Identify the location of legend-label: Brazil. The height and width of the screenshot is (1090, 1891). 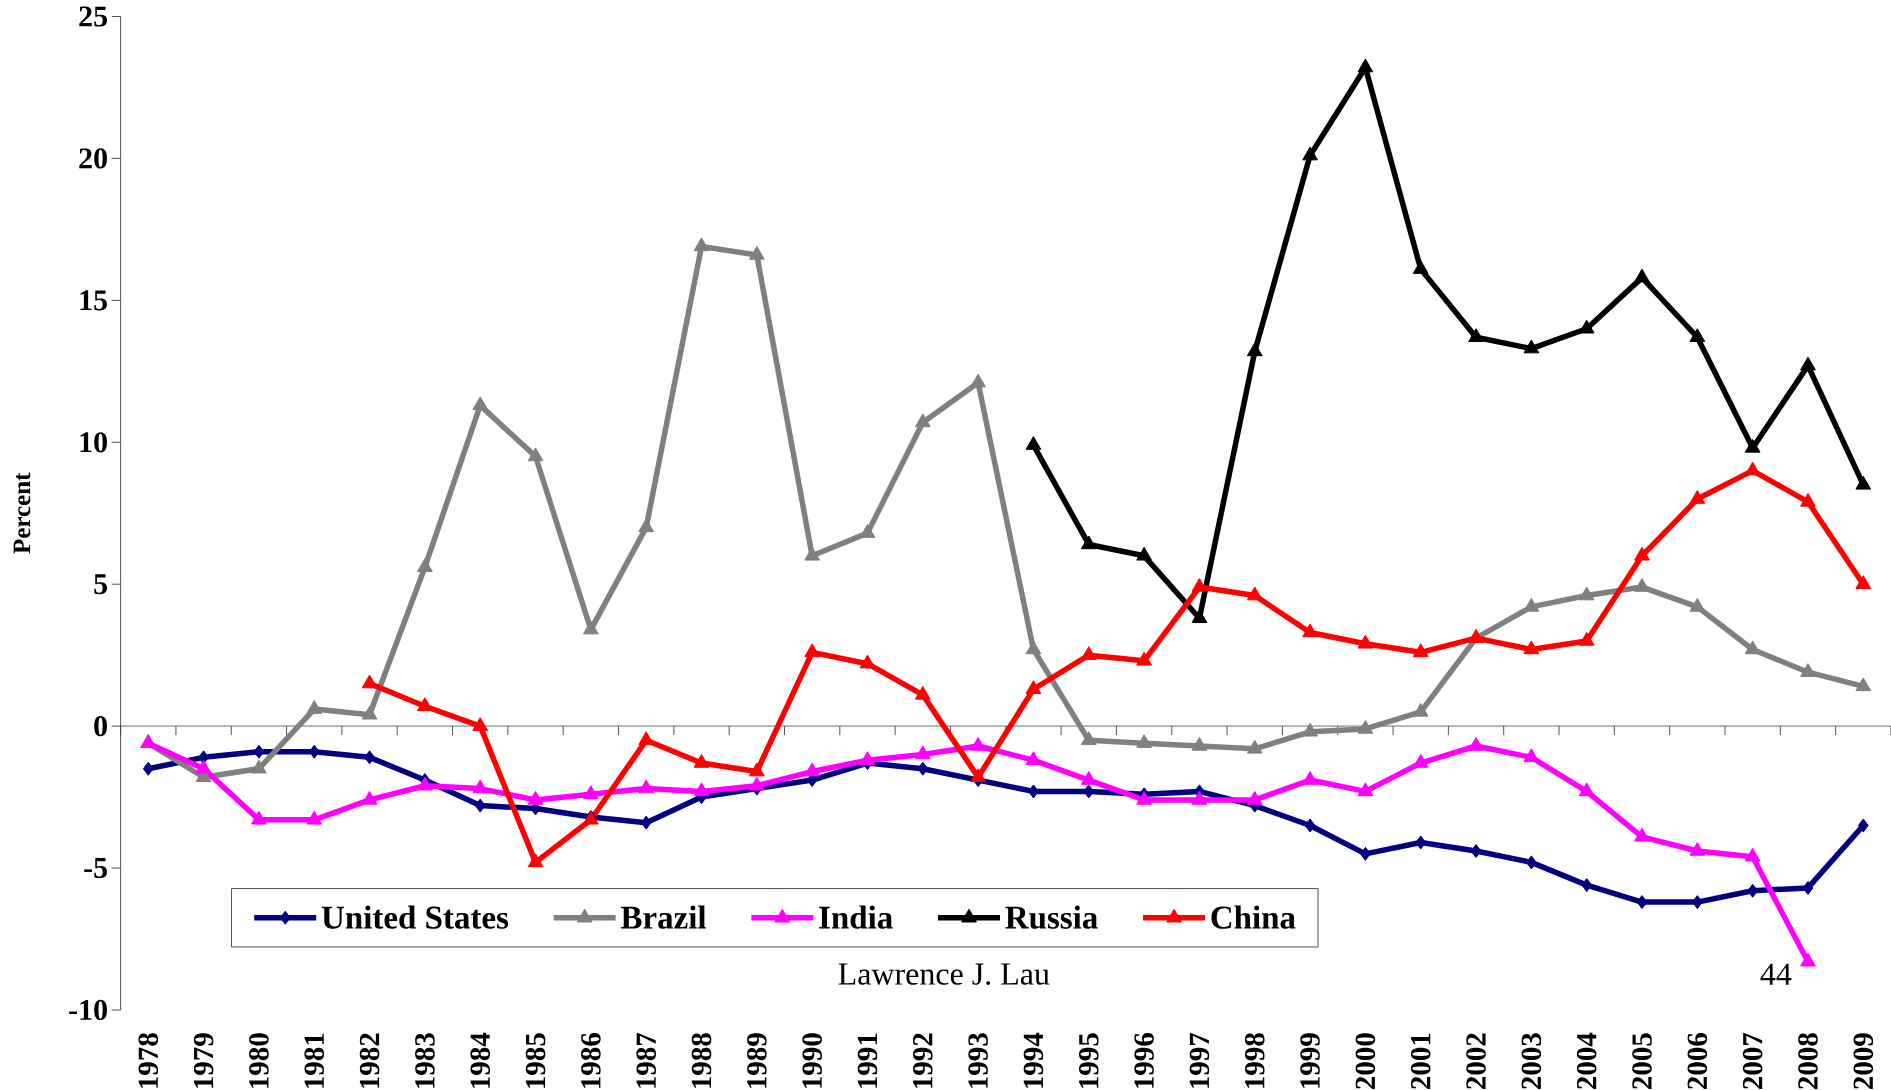
(663, 917).